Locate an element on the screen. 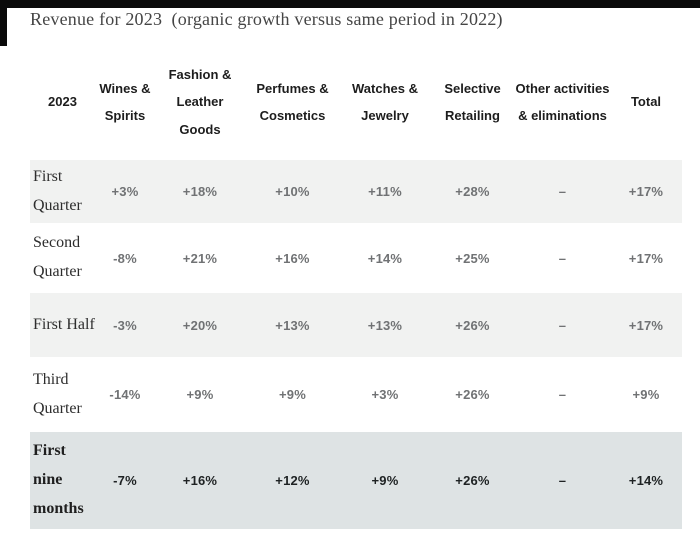 This screenshot has height=551, width=700. table-cell: +21% is located at coordinates (200, 258).